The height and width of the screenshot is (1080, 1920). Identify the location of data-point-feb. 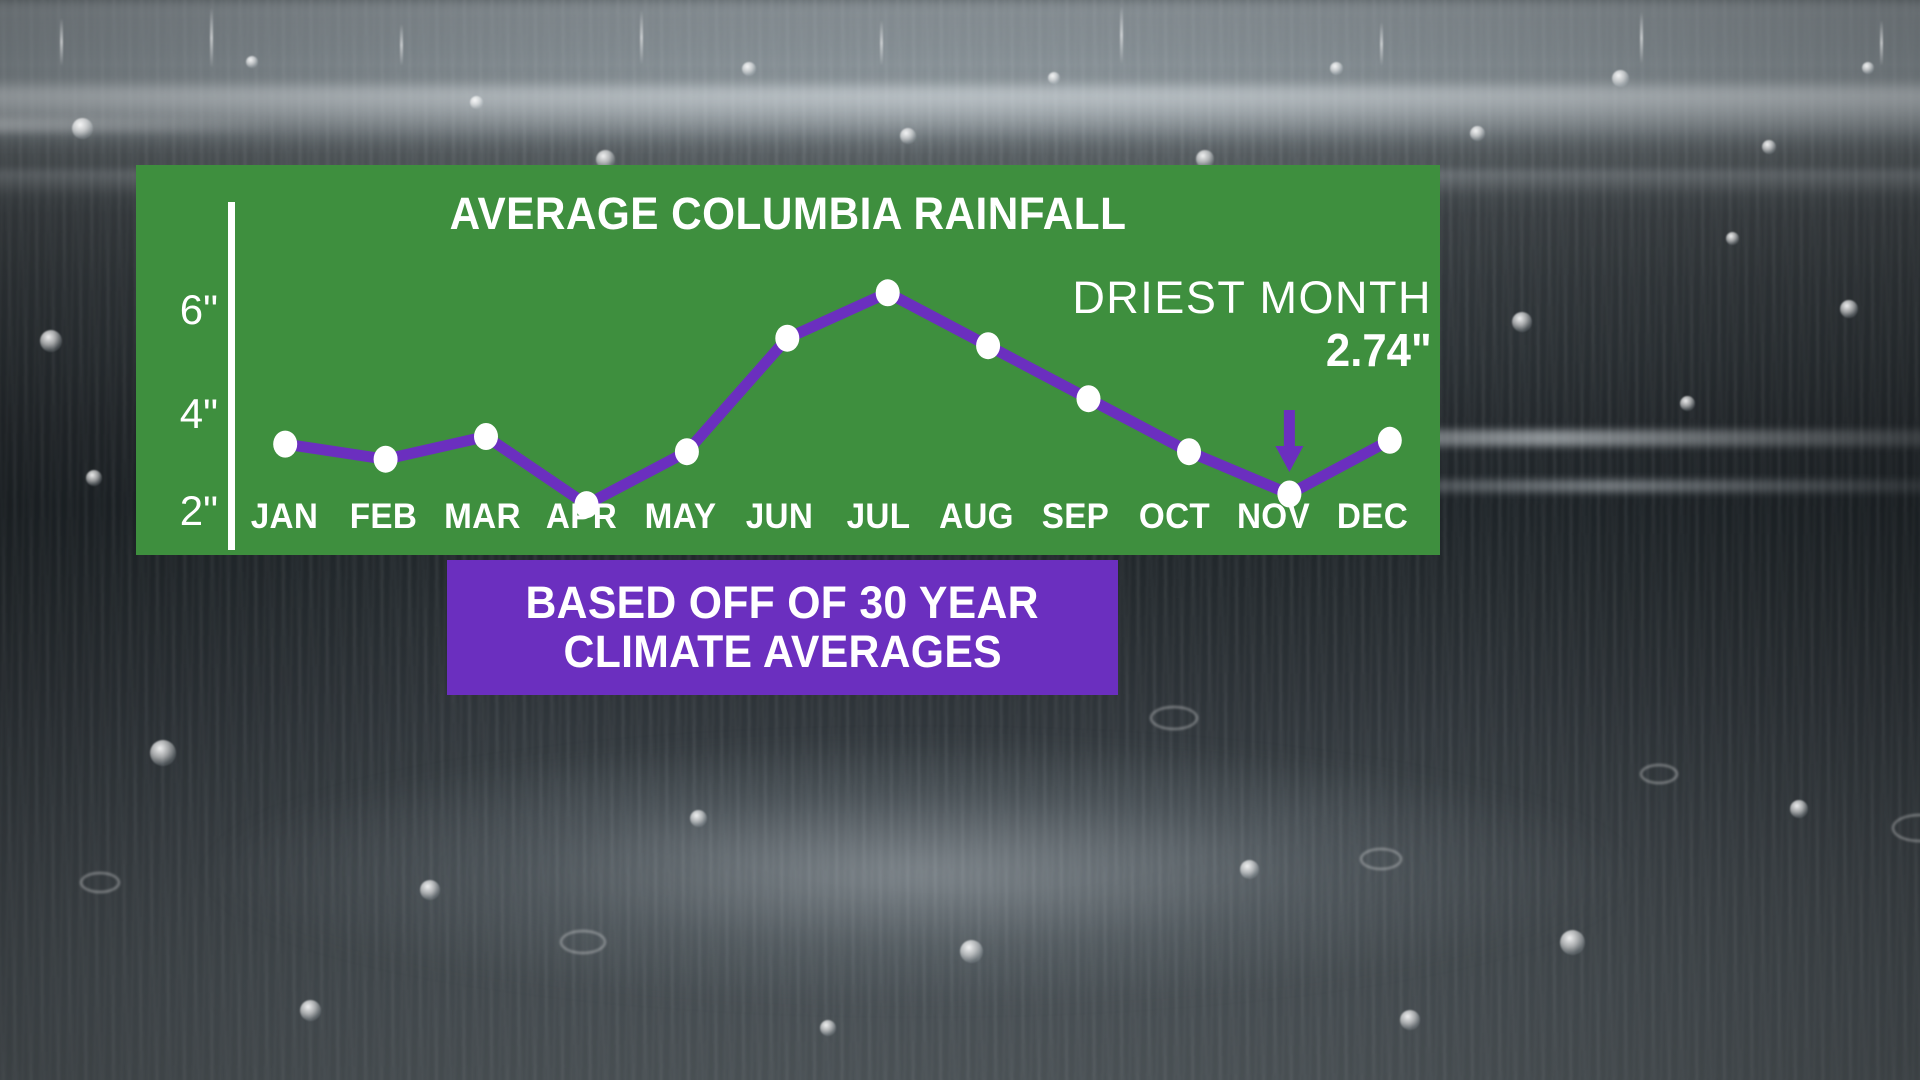
(385, 459).